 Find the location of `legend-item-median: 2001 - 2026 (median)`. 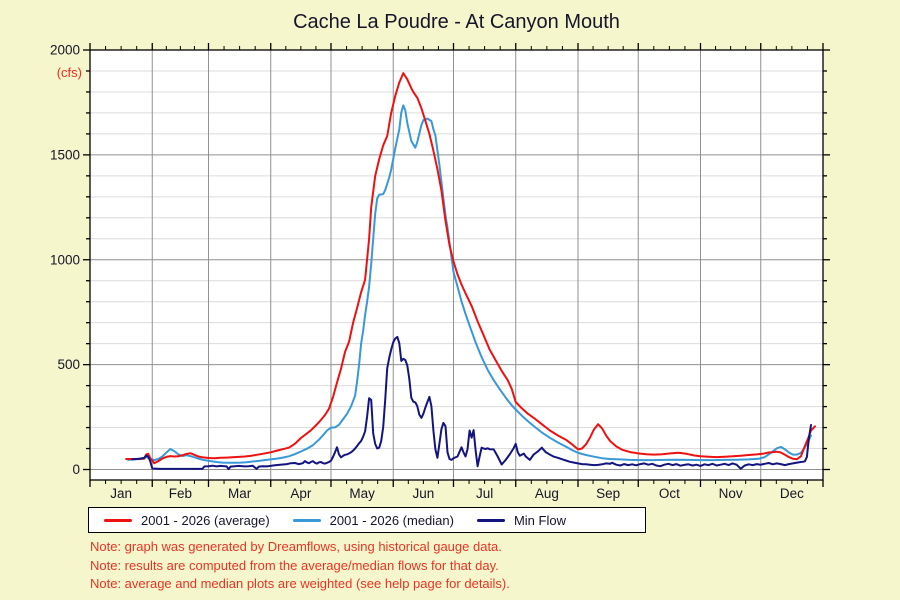

legend-item-median: 2001 - 2026 (median) is located at coordinates (373, 520).